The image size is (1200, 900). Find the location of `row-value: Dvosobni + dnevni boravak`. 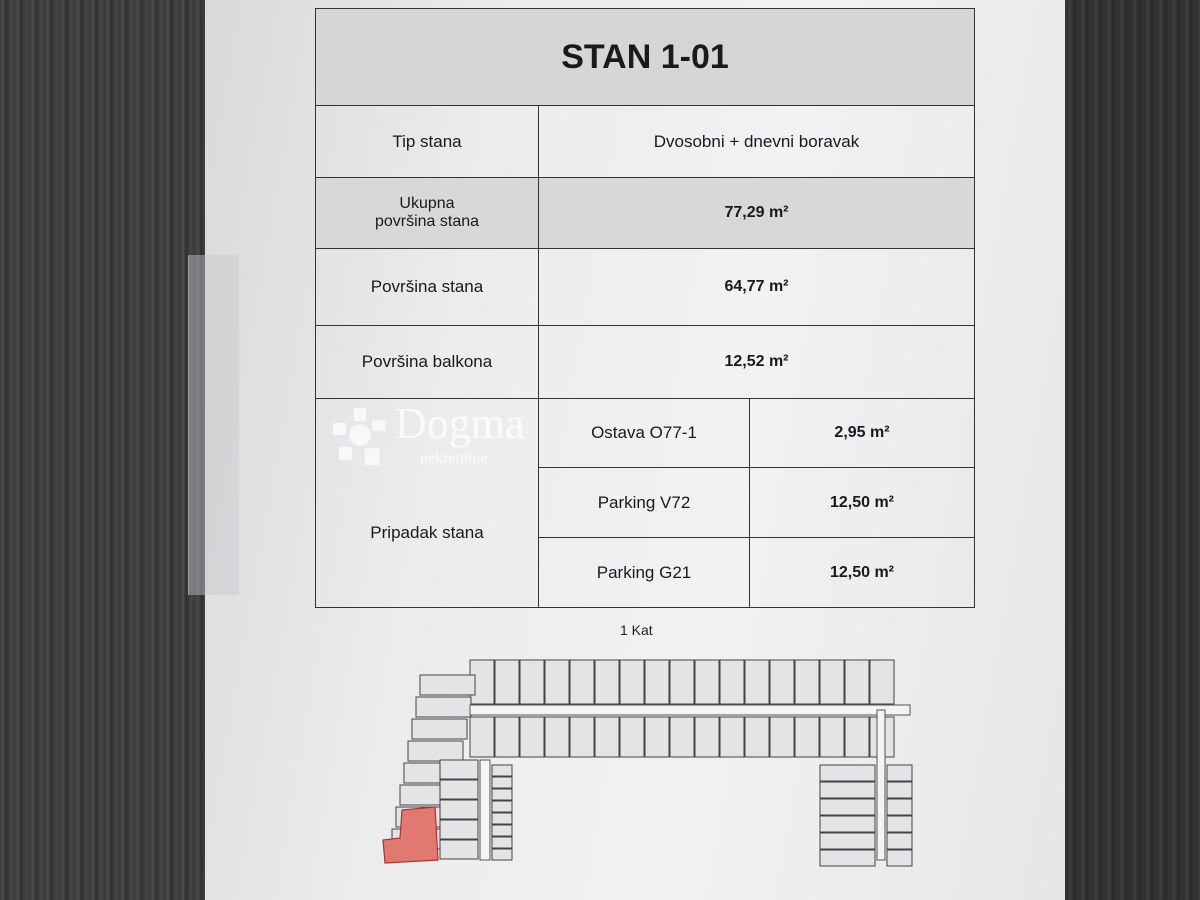

row-value: Dvosobni + dnevni boravak is located at coordinates (756, 141).